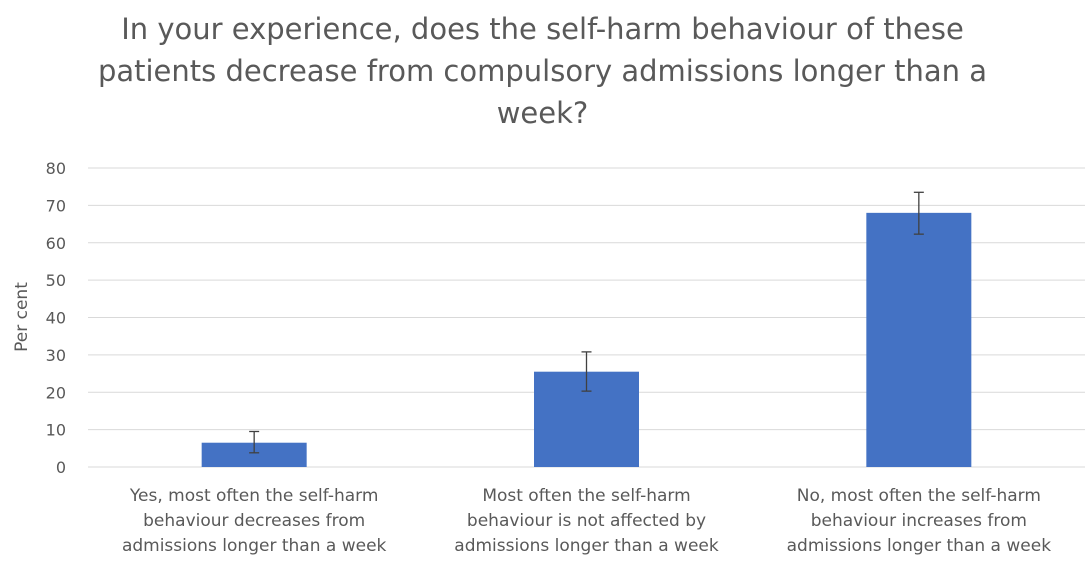 The height and width of the screenshot is (564, 1085). Describe the element at coordinates (56, 205) in the screenshot. I see `y-tick-label: 70` at that location.